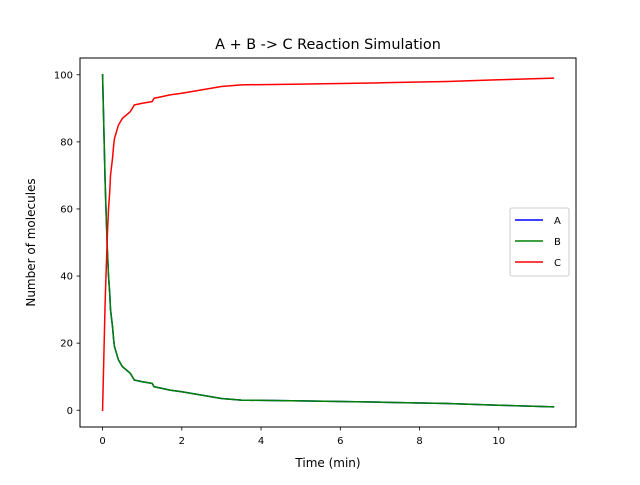 The image size is (640, 485). I want to click on x-tick-label: 8, so click(419, 441).